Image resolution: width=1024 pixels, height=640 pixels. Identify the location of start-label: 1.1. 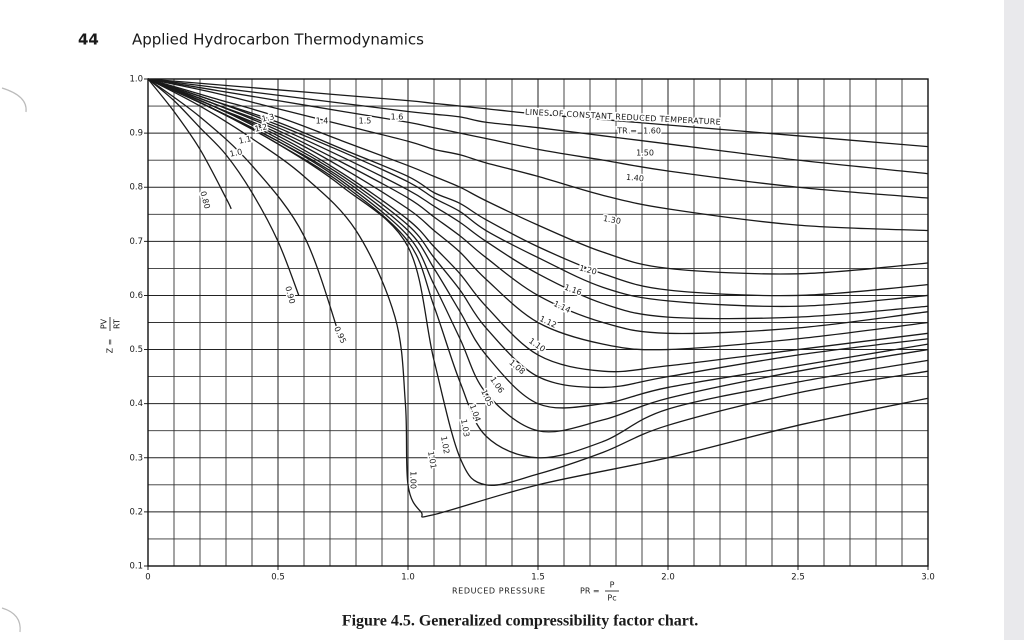
(245, 139).